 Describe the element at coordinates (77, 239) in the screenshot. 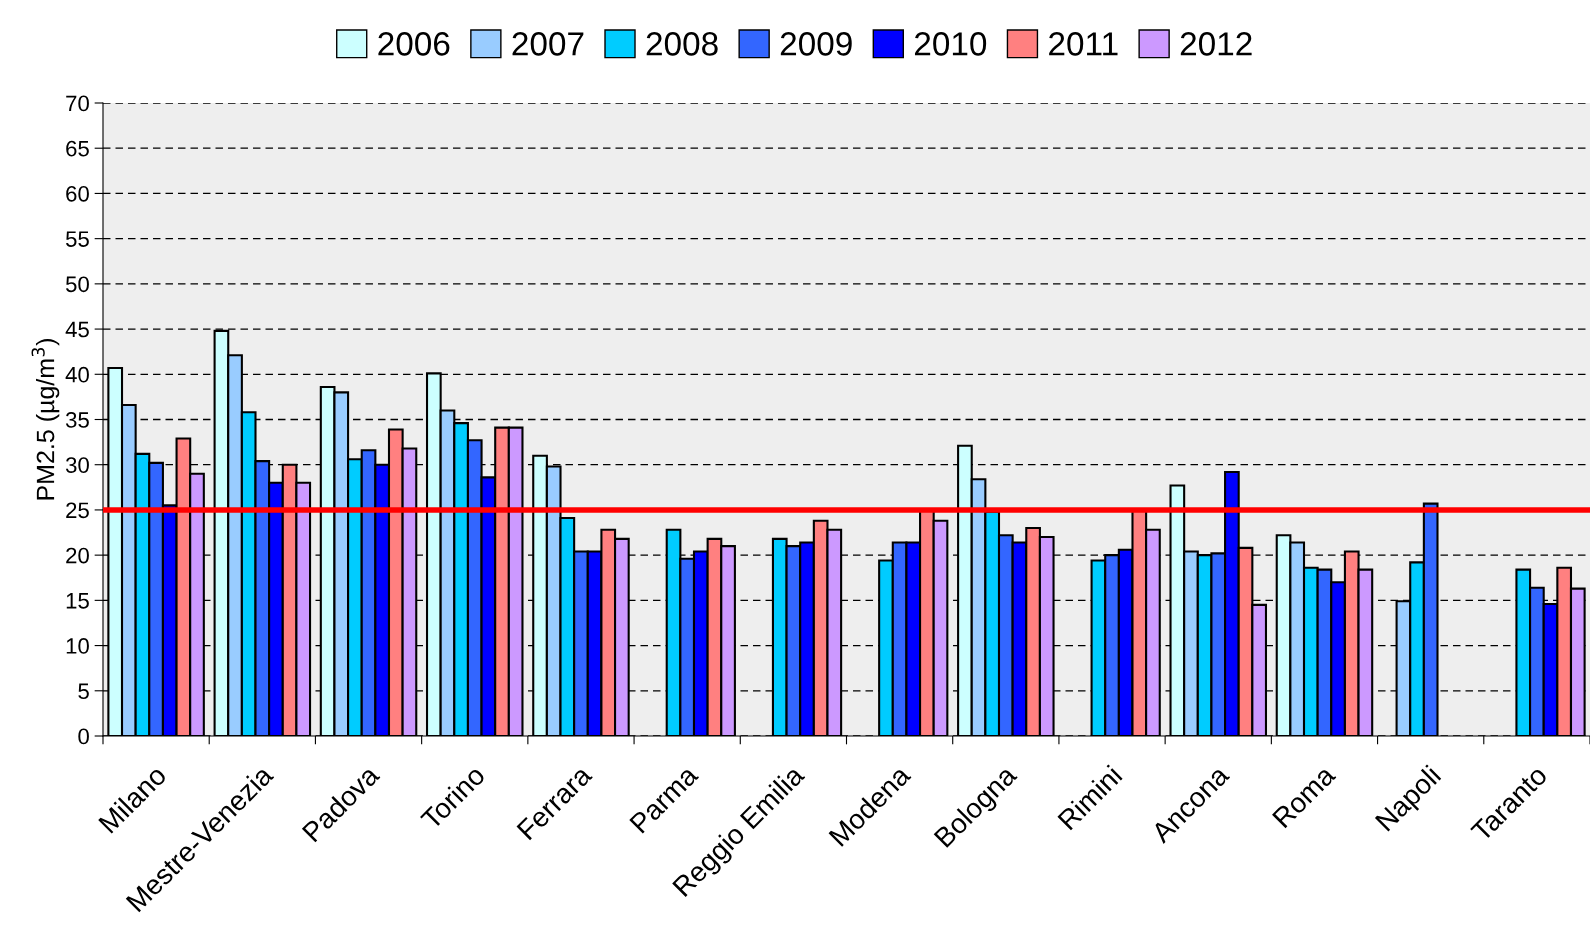

I see `y-tick-label: 55` at that location.